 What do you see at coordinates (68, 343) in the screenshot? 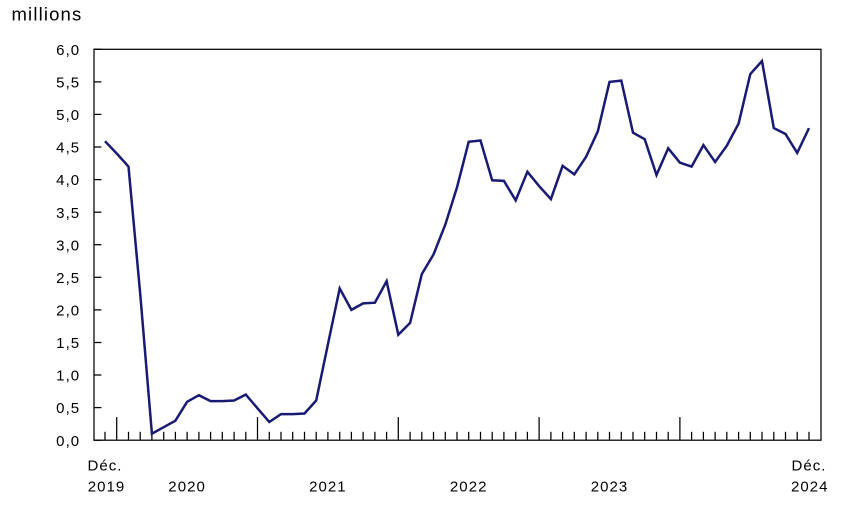
I see `svg-text: 1,5` at bounding box center [68, 343].